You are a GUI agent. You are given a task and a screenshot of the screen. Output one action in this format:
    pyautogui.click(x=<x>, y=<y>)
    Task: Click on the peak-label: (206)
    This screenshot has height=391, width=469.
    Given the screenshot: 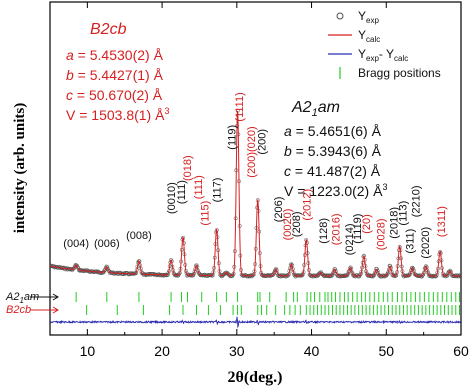 What is the action you would take?
    pyautogui.click(x=279, y=210)
    